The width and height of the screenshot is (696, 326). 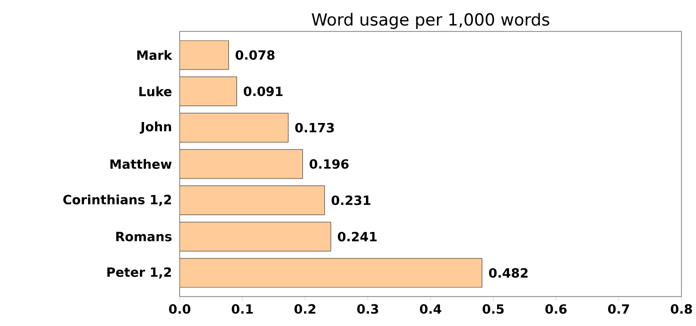 I want to click on x-tick-label: 0.0, so click(x=179, y=309).